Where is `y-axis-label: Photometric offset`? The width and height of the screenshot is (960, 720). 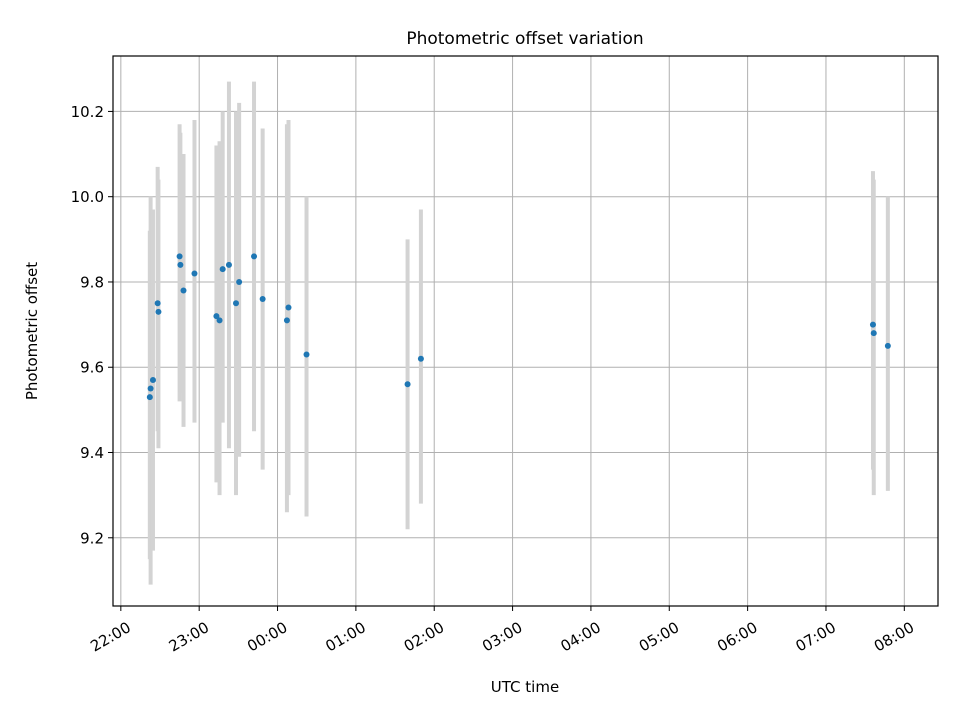
y-axis-label: Photometric offset is located at coordinates (32, 331).